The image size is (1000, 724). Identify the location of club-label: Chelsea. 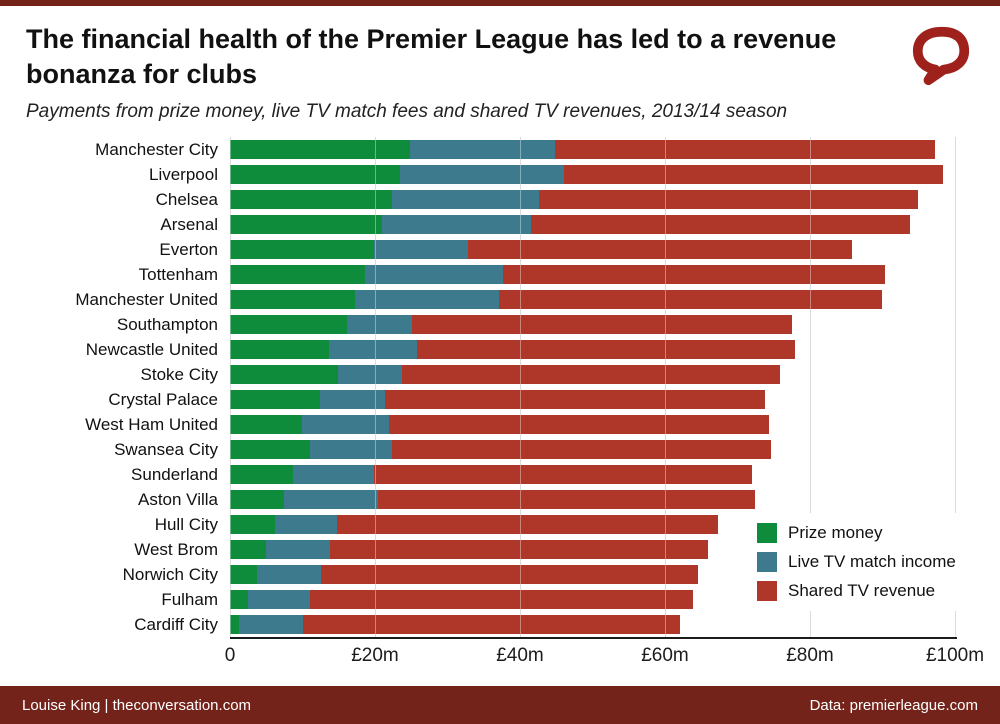
(186, 200).